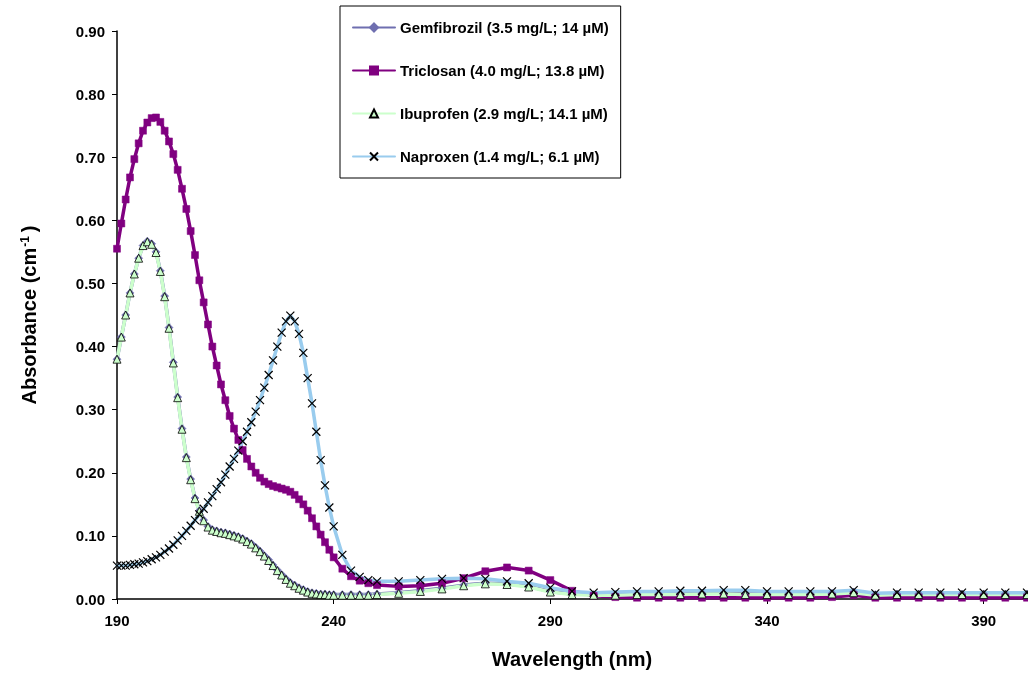 This screenshot has height=687, width=1028. I want to click on x-tick-label: 290, so click(550, 620).